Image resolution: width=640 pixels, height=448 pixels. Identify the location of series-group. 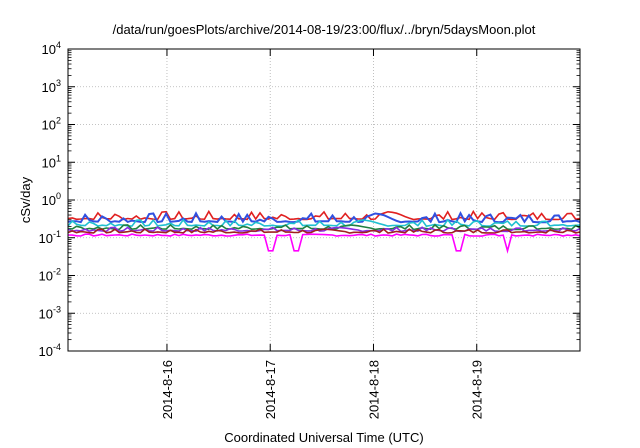
(324, 231).